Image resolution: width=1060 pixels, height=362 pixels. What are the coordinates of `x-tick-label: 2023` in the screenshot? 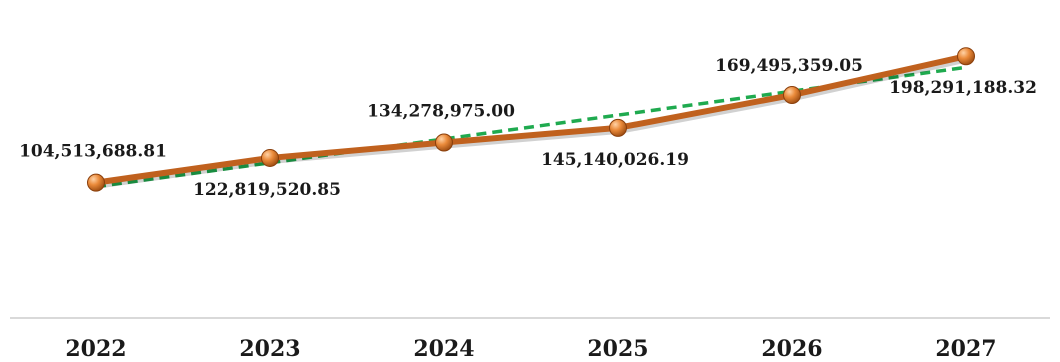 It's located at (269, 349).